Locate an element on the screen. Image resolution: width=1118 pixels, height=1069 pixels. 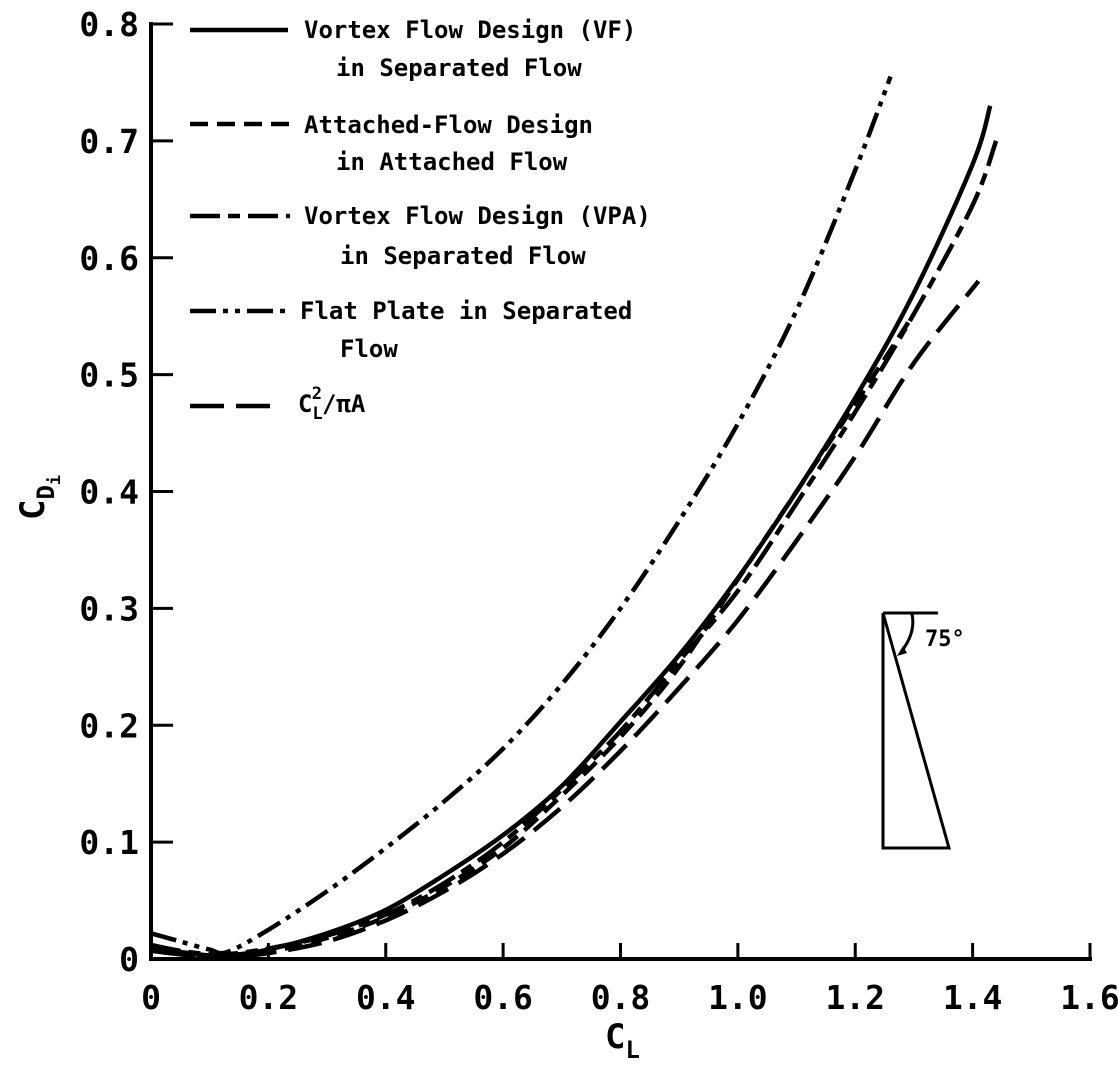
y-tick-label: 0.2 is located at coordinates (109, 725).